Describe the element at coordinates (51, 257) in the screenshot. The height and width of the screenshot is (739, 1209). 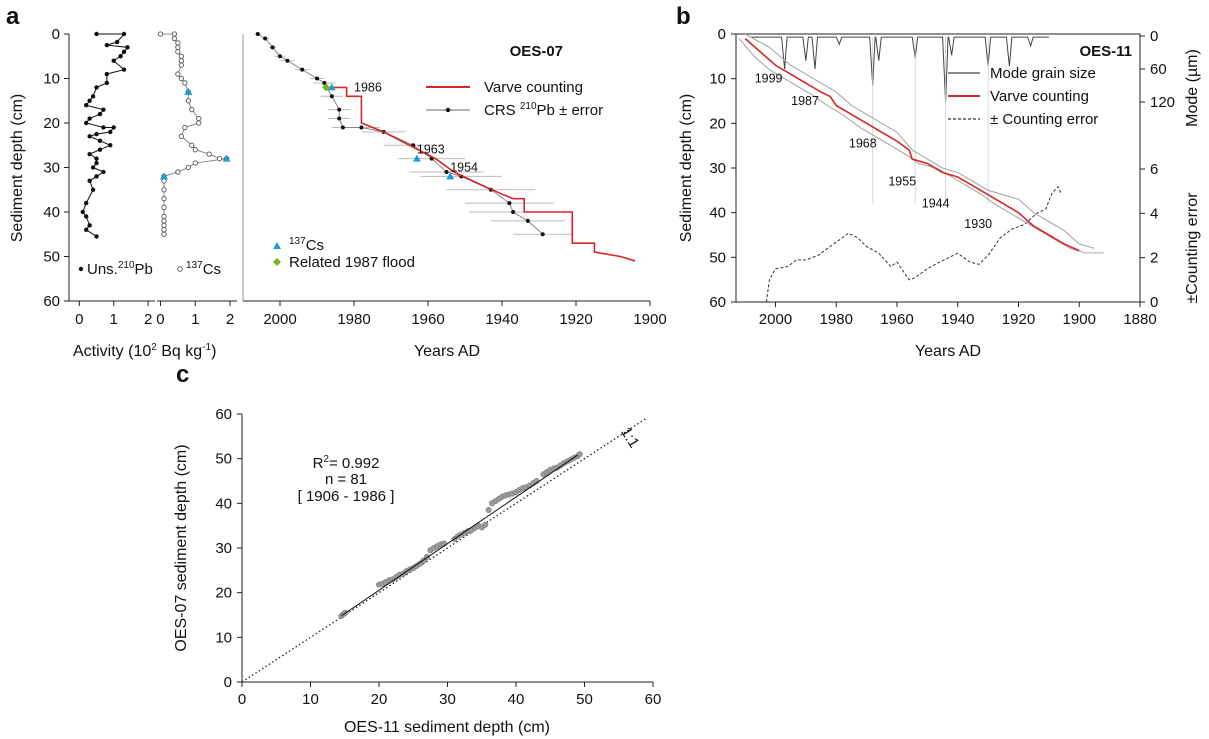
I see `a-y-tick-label: 50` at that location.